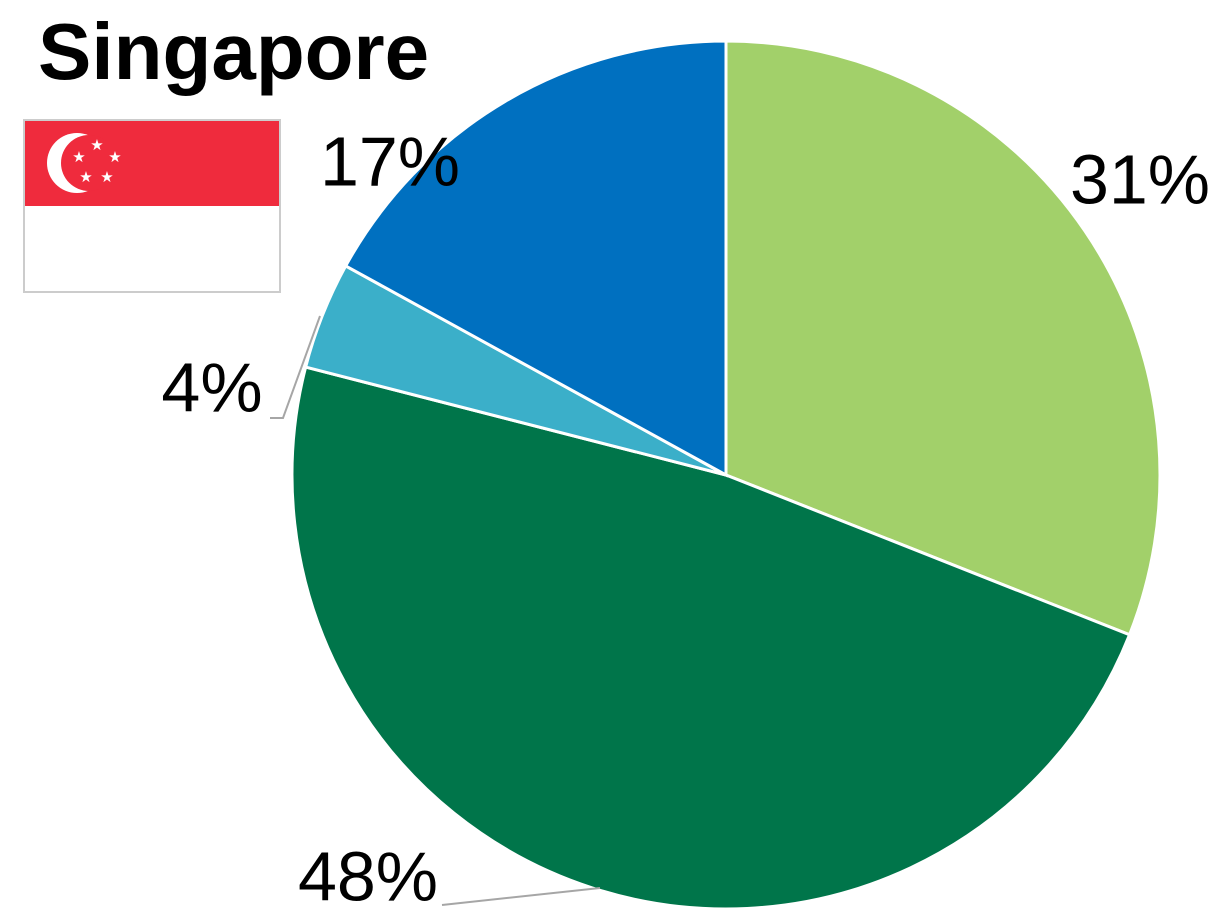  What do you see at coordinates (368, 876) in the screenshot?
I see `data-label: 48%` at bounding box center [368, 876].